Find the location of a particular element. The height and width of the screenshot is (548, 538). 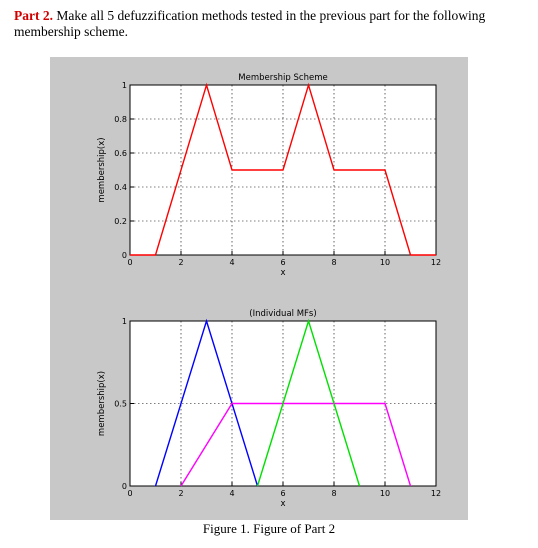

chart-1-xtick-label: 2 is located at coordinates (180, 262).